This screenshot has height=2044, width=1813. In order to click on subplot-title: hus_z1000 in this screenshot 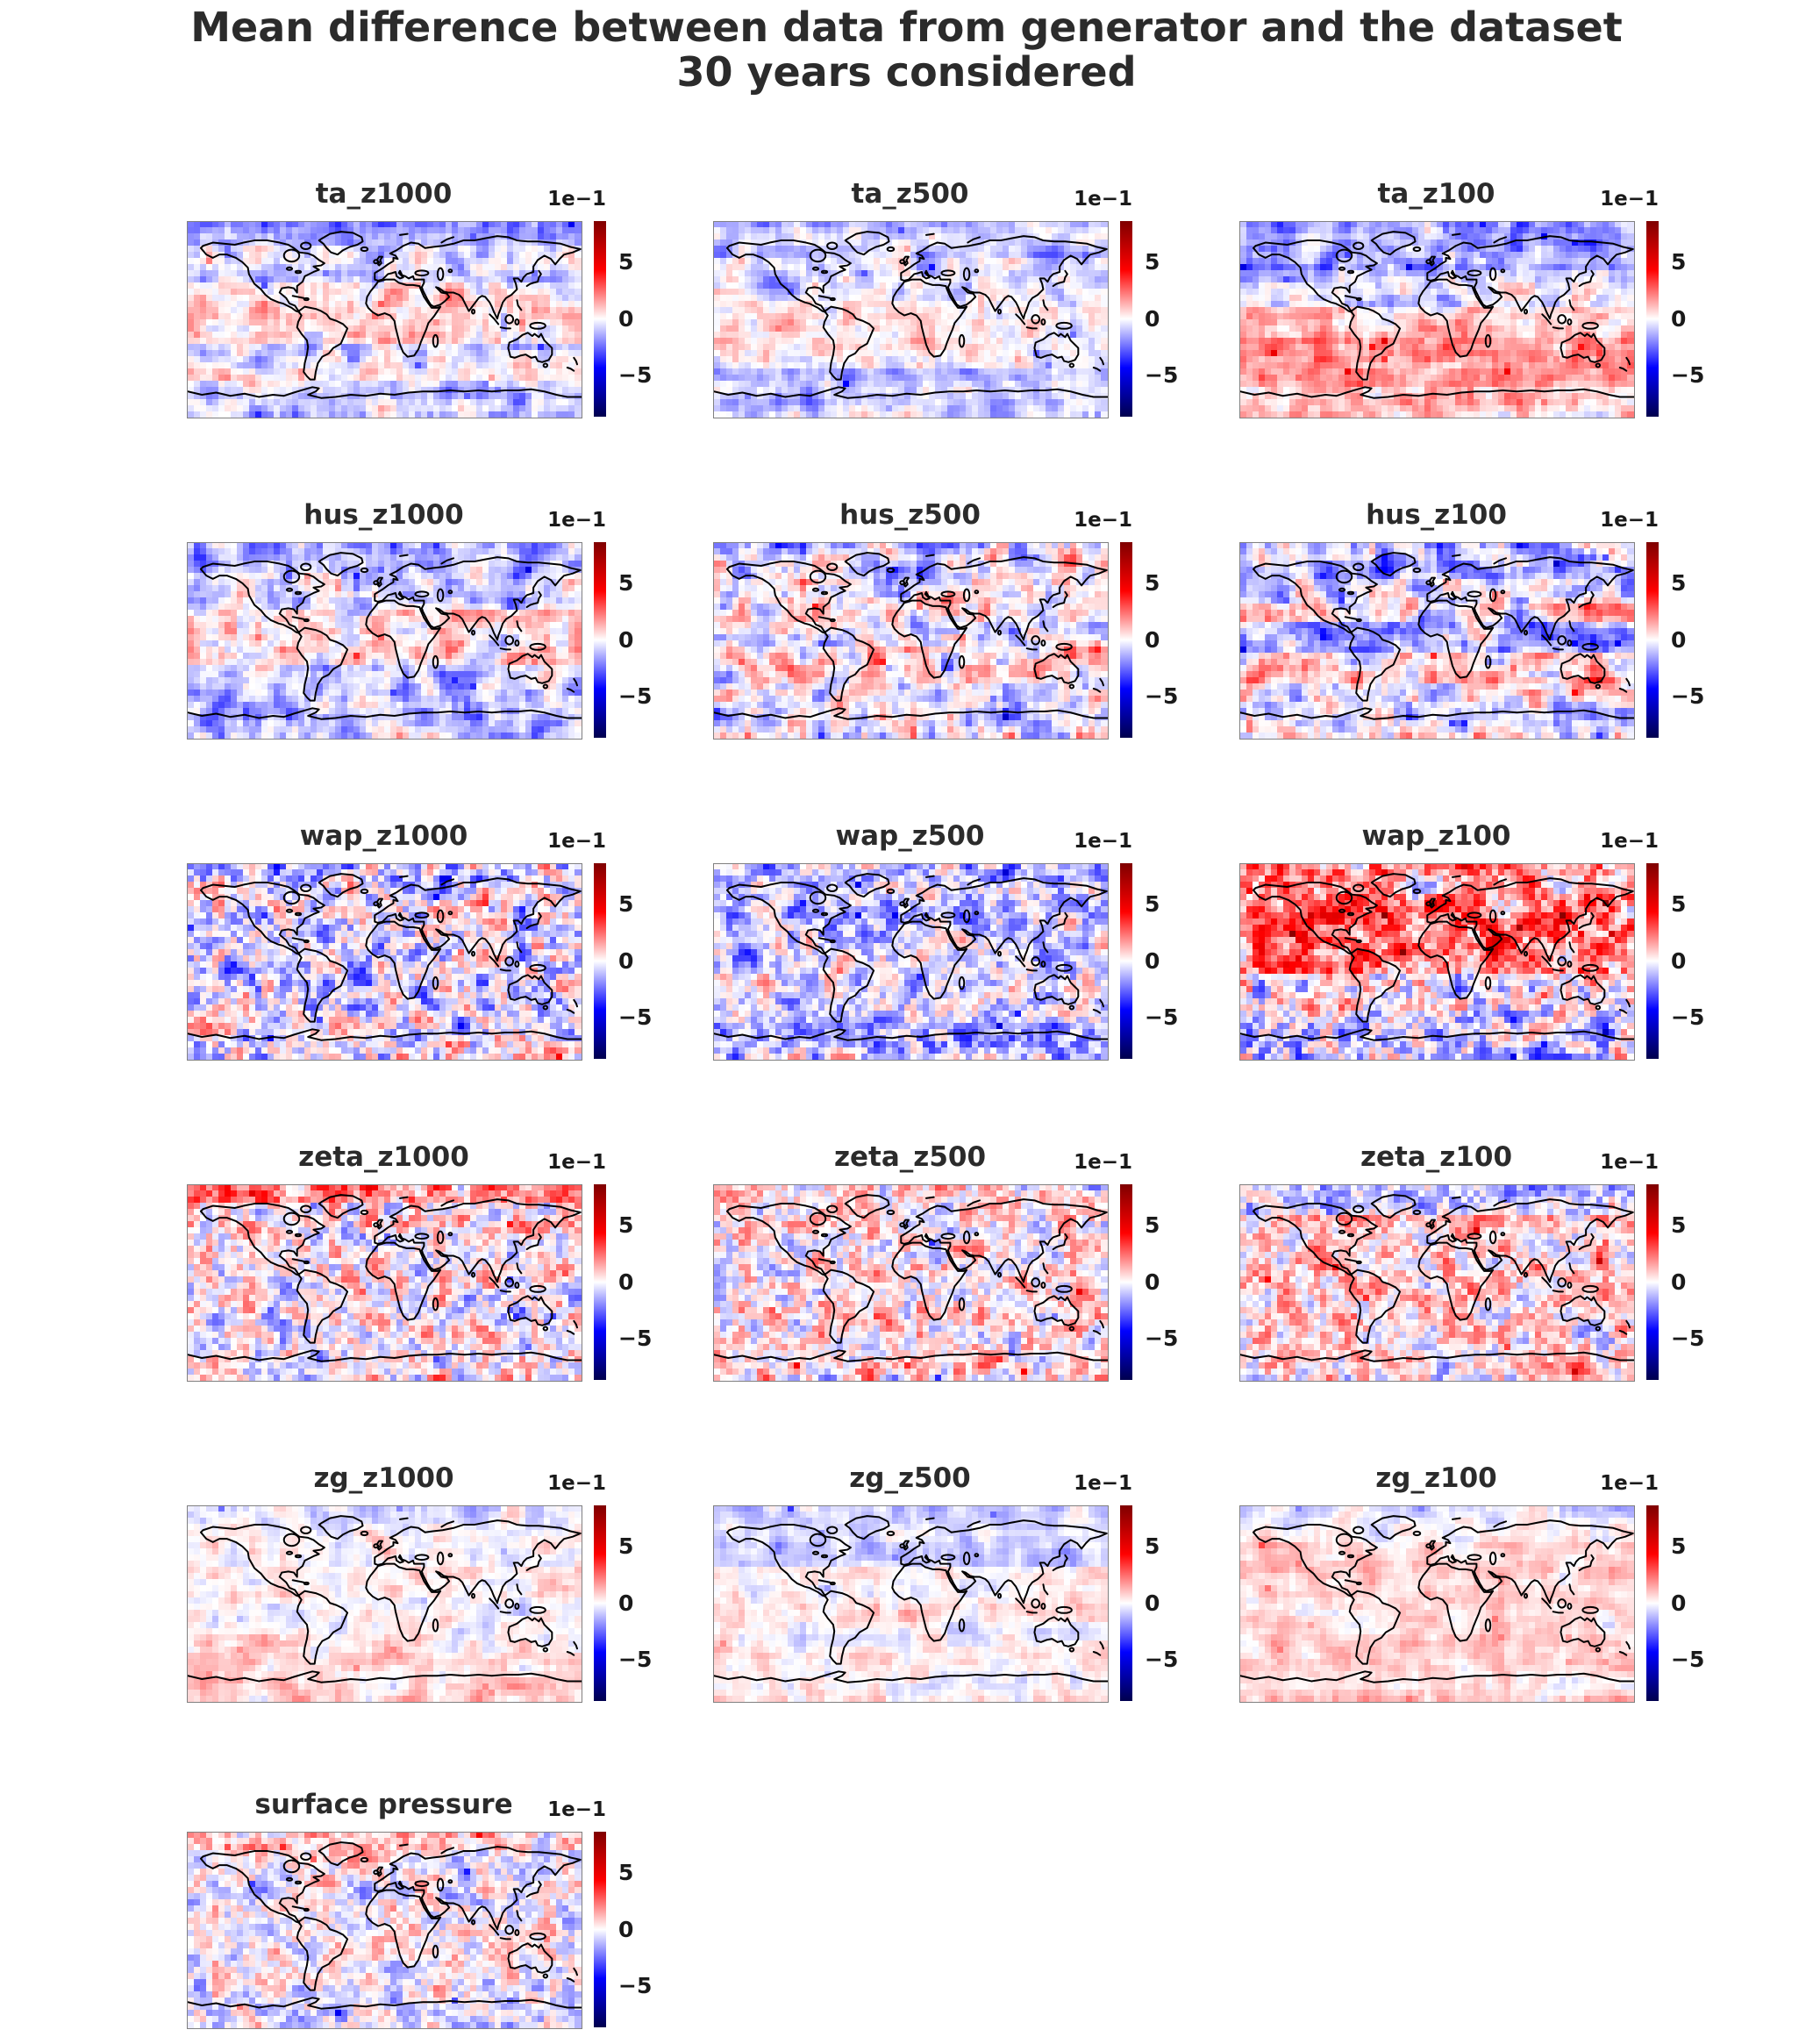, I will do `click(383, 515)`.